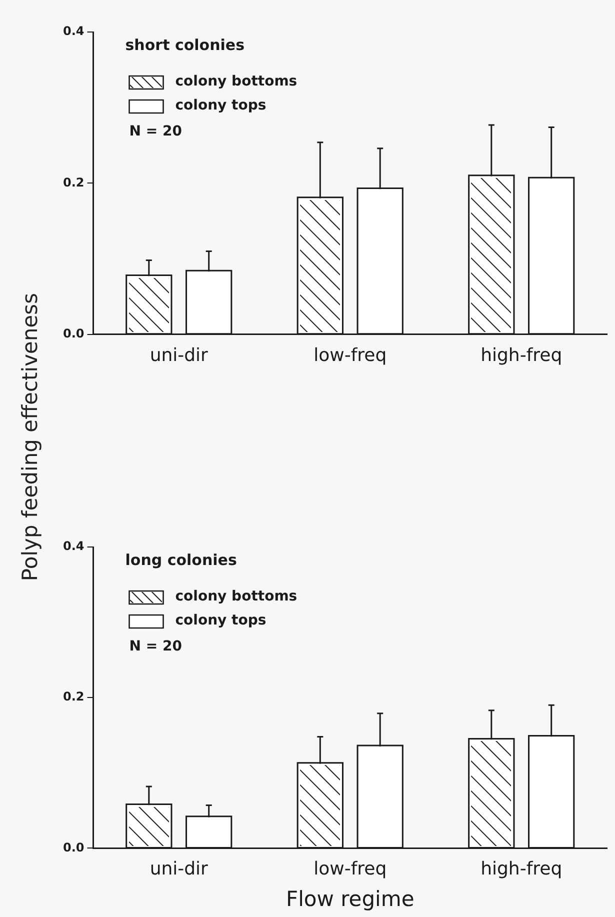  What do you see at coordinates (185, 45) in the screenshot?
I see `chart-title: short colonies` at bounding box center [185, 45].